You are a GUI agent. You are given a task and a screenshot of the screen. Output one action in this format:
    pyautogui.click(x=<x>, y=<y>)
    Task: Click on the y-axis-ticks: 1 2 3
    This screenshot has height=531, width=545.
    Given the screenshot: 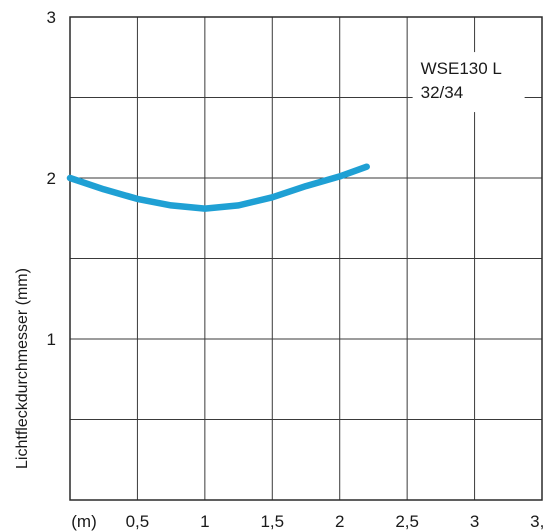 What is the action you would take?
    pyautogui.click(x=51, y=178)
    